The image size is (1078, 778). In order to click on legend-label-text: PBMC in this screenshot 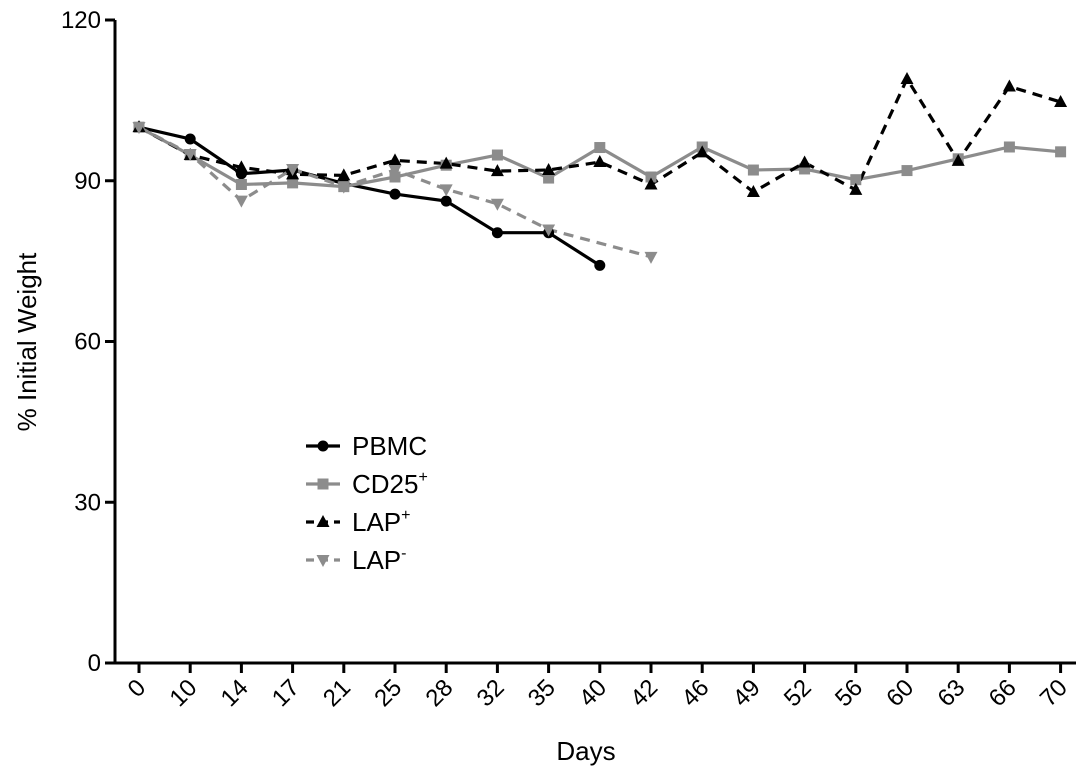, I will do `click(389, 446)`.